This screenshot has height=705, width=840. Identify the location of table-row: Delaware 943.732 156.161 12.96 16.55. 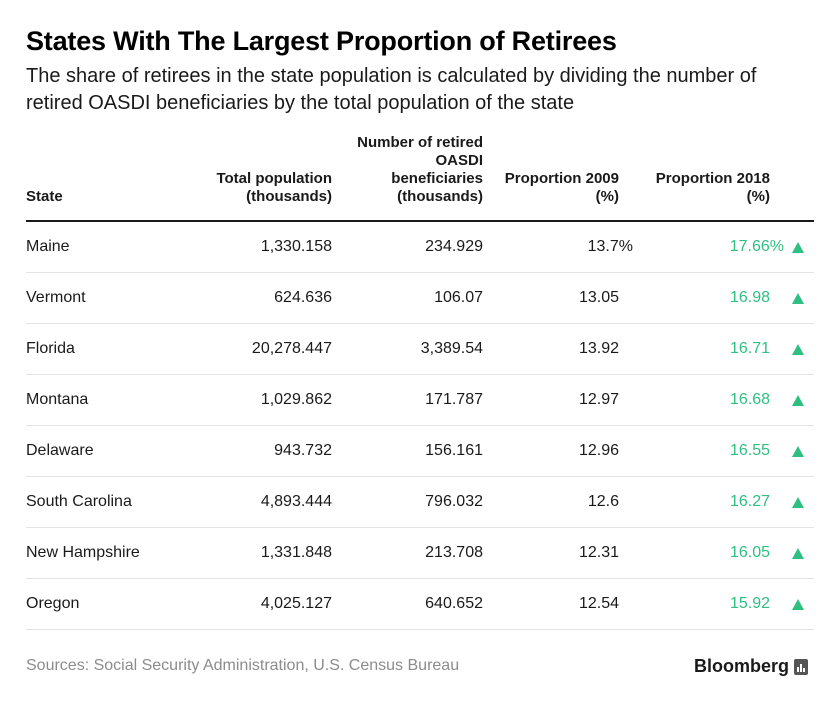
(420, 451).